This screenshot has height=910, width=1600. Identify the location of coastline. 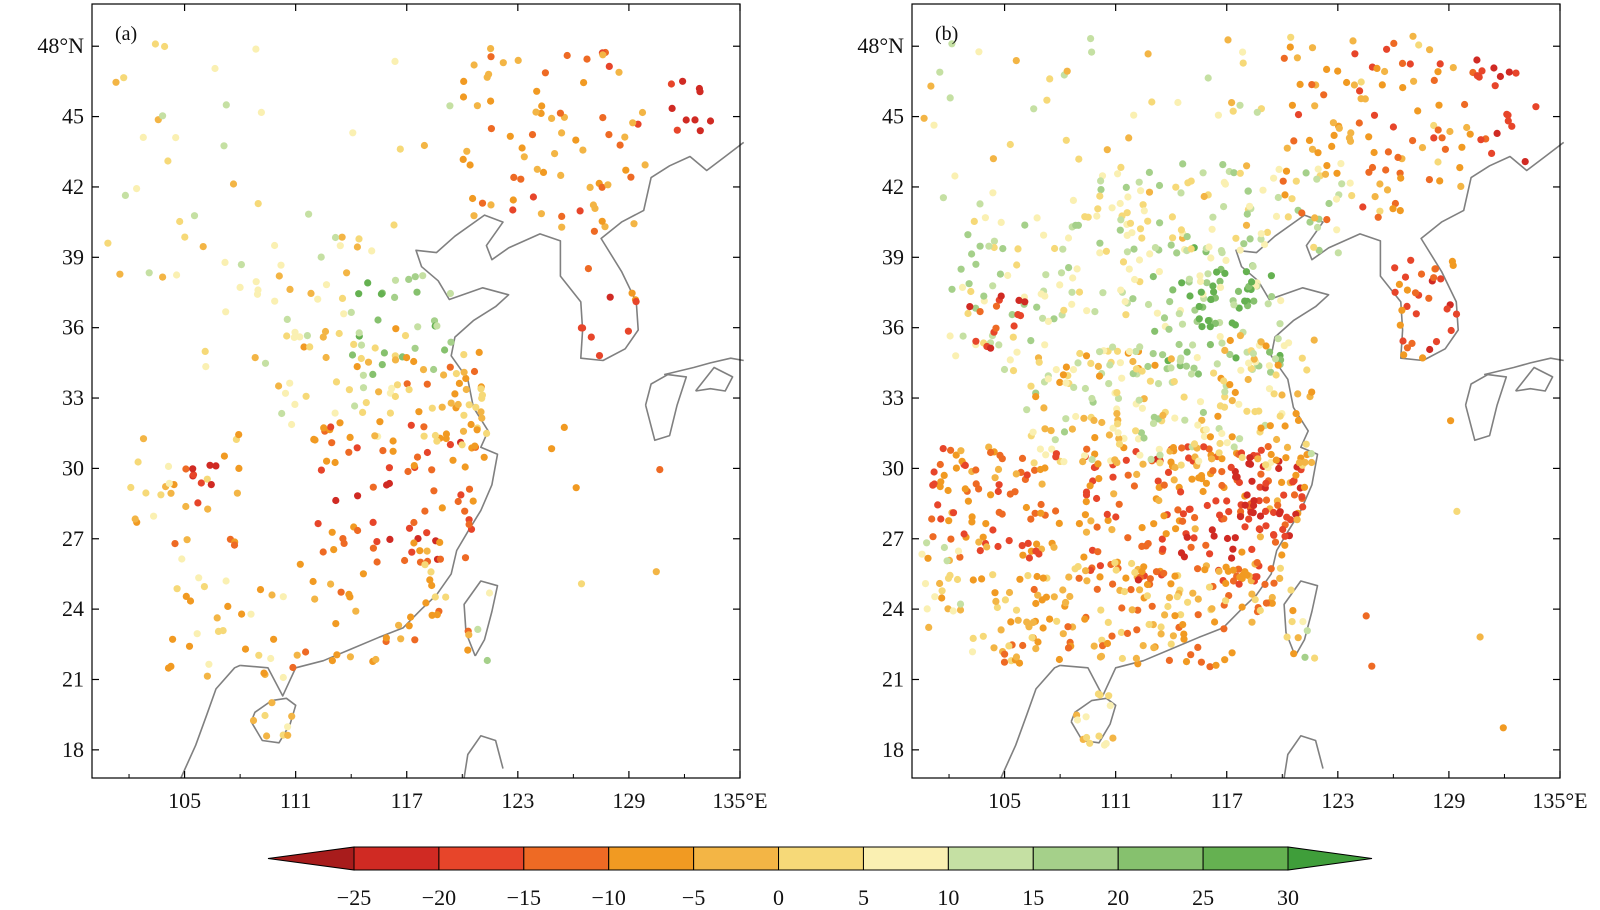
(273, 720).